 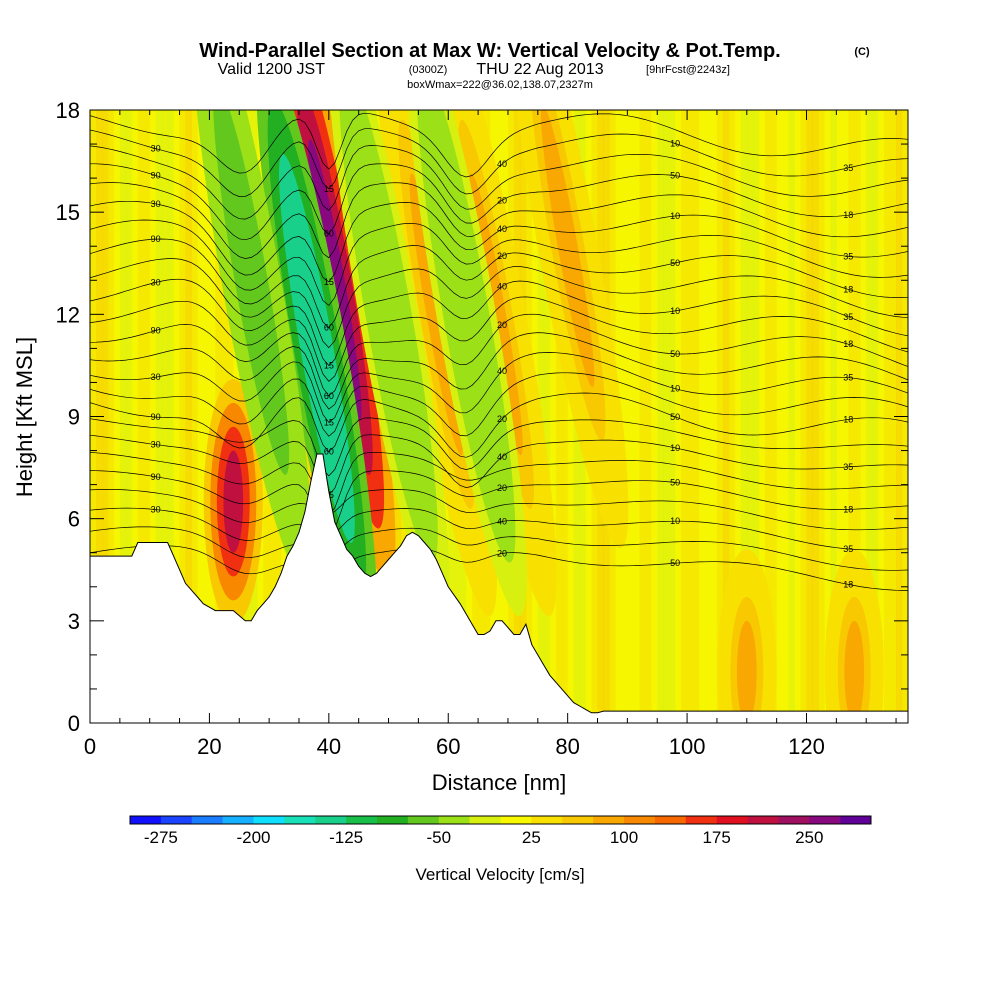 I want to click on colorbar-tick-label: 250, so click(x=809, y=837).